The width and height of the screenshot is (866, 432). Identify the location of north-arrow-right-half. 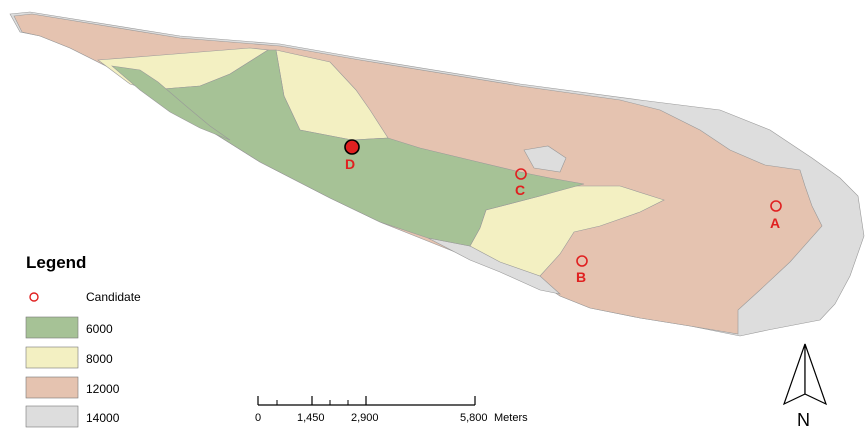
(816, 374).